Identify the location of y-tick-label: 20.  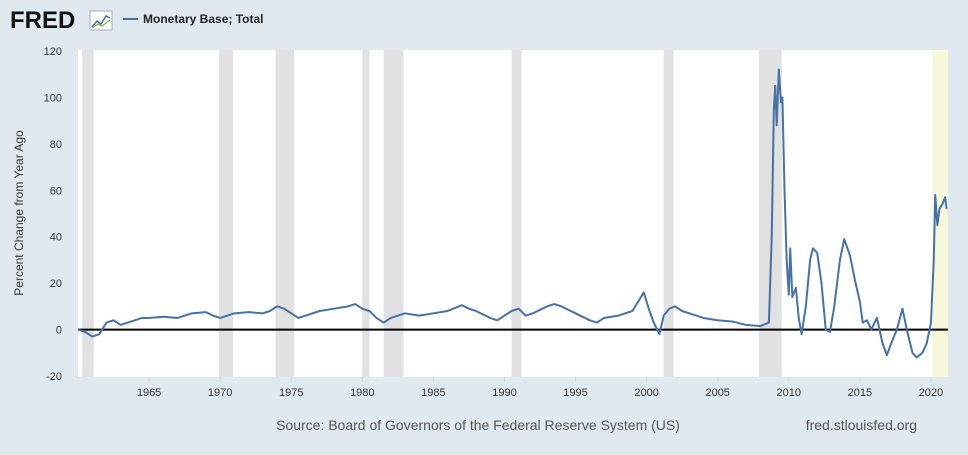
(56, 284).